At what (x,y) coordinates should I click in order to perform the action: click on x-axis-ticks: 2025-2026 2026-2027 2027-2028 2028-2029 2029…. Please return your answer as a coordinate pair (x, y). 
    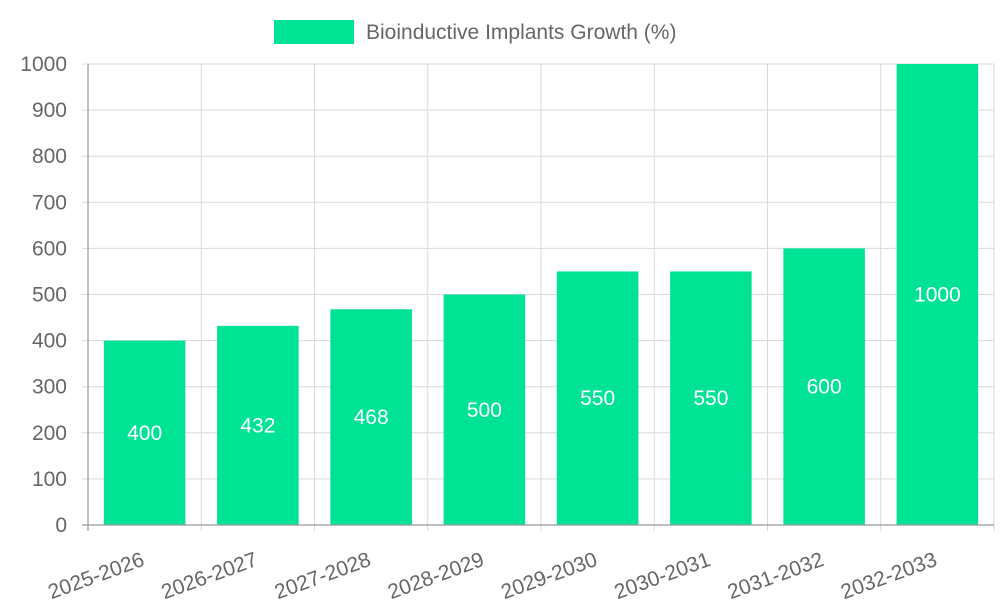
    Looking at the image, I should click on (492, 574).